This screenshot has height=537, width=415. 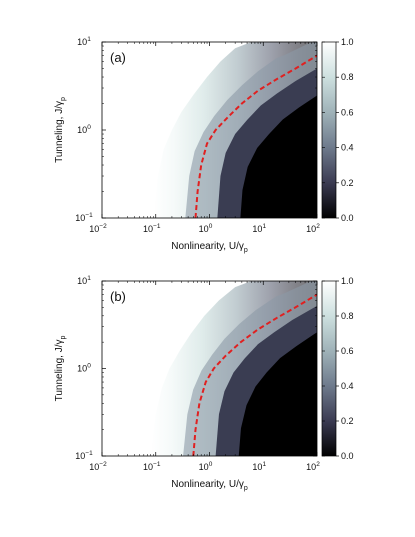 What do you see at coordinates (118, 57) in the screenshot?
I see `panel-label: (a)` at bounding box center [118, 57].